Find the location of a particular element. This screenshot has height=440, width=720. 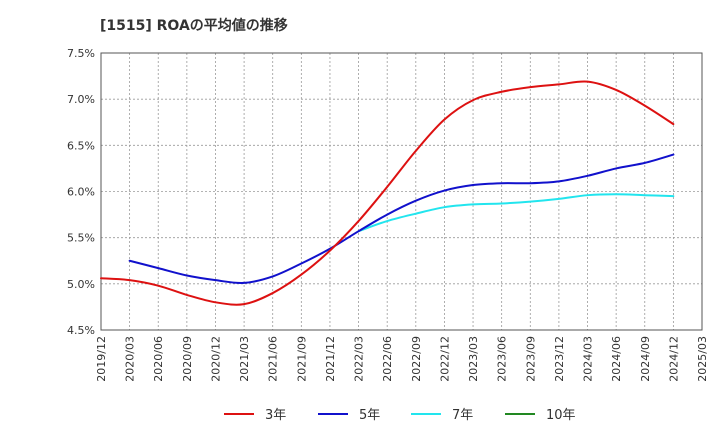

x-tick-label: 2020/09 is located at coordinates (187, 359).